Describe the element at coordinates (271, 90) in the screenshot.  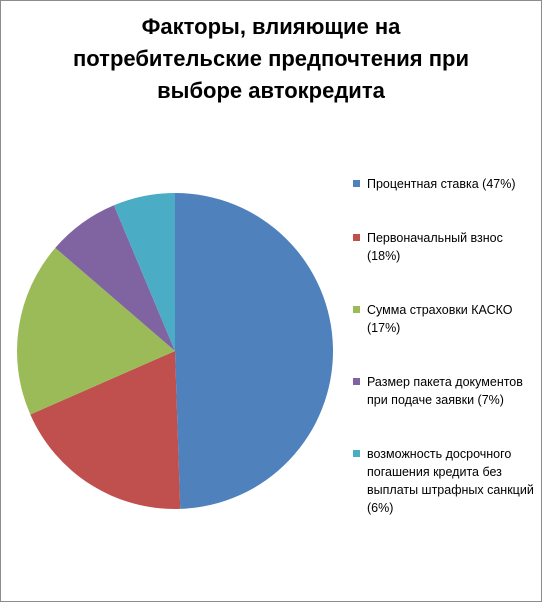
I see `chart-title-line: выборе автокредита` at that location.